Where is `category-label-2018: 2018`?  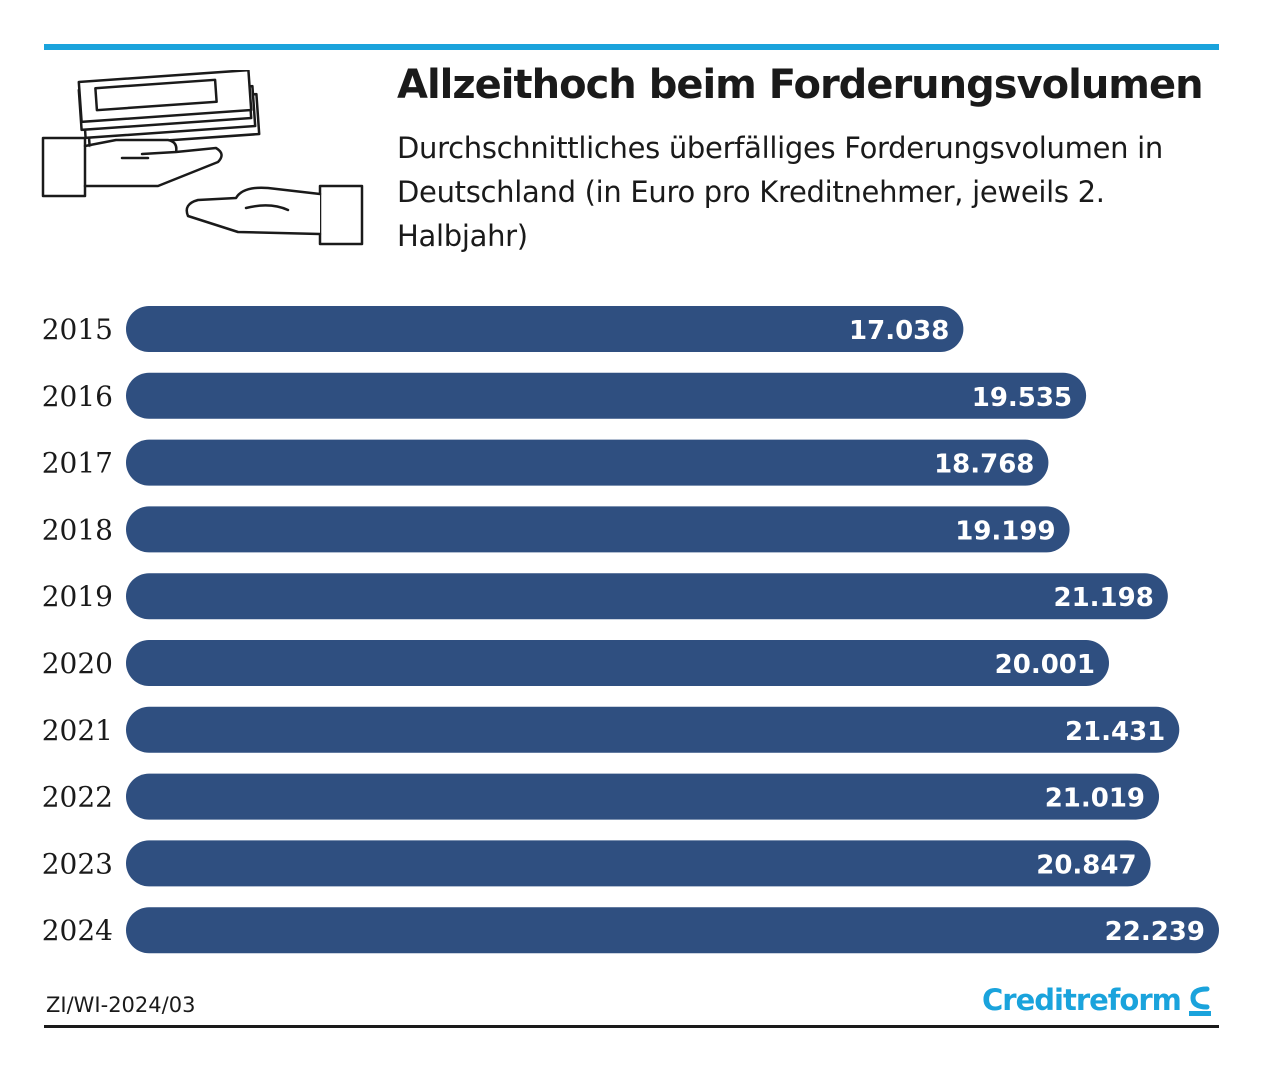
category-label-2018: 2018 is located at coordinates (77, 529).